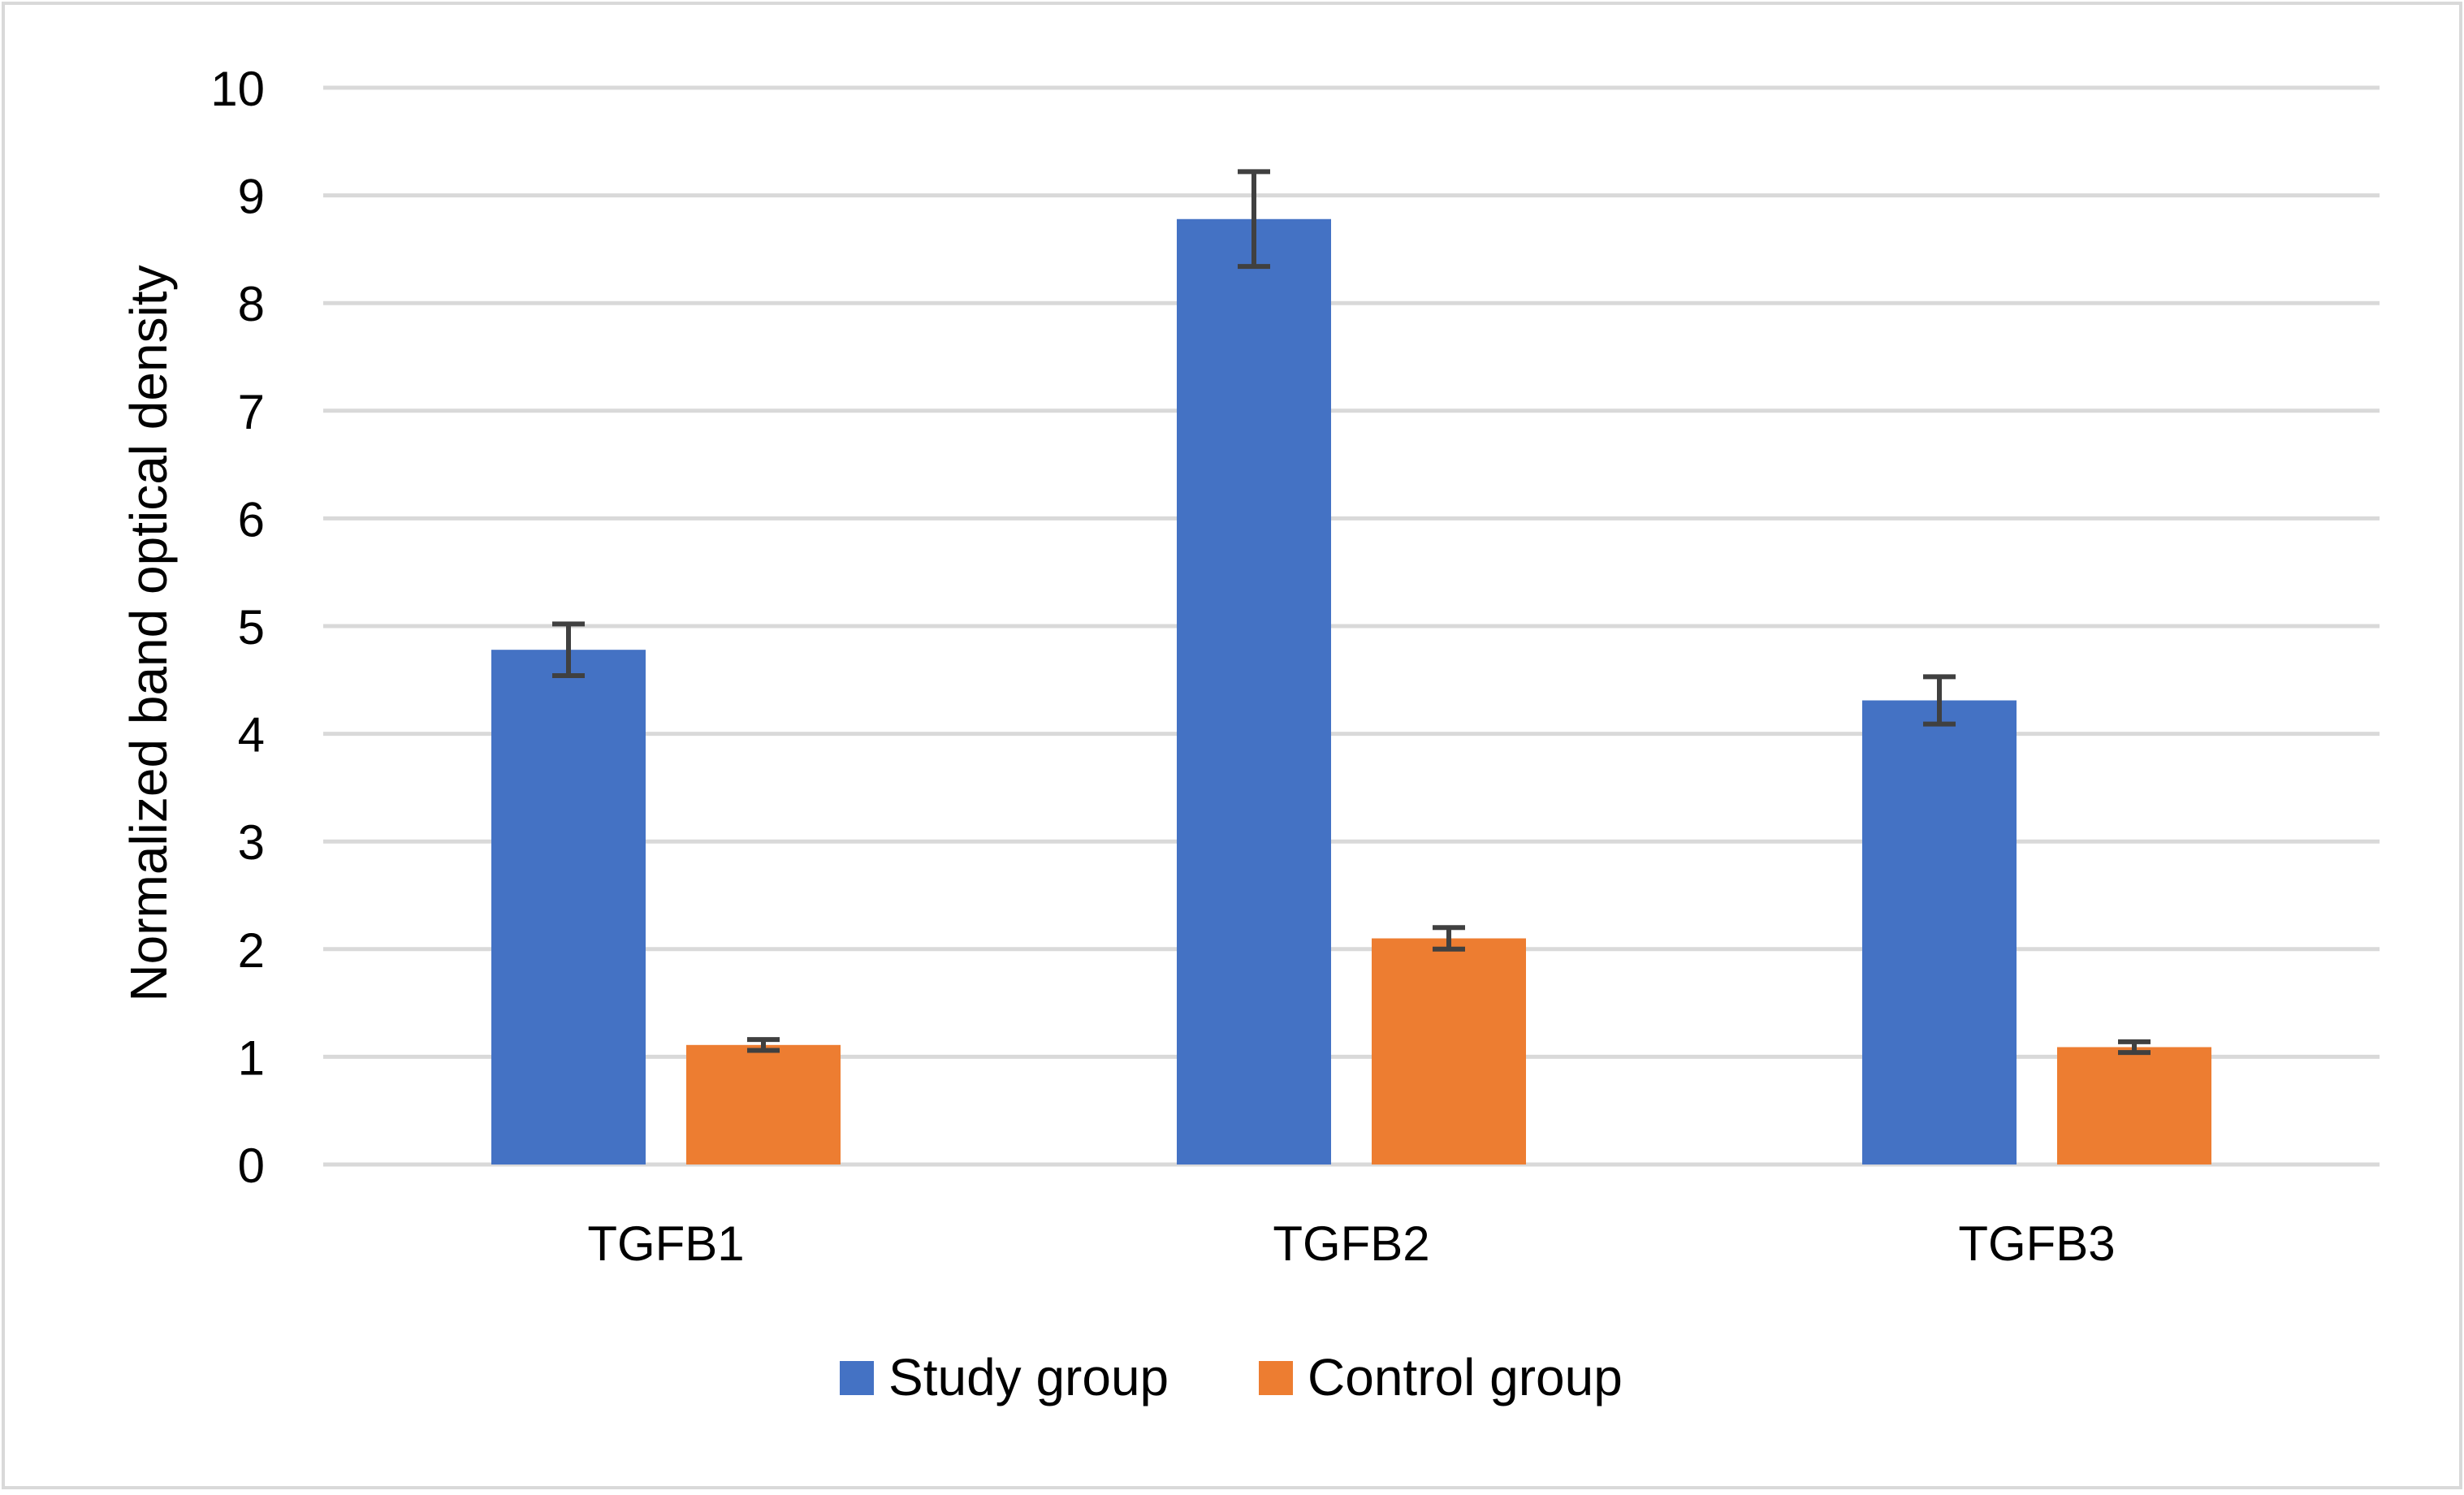 This screenshot has width=2464, height=1495. Describe the element at coordinates (763, 1045) in the screenshot. I see `error-bar-tgfb1-control-group` at that location.